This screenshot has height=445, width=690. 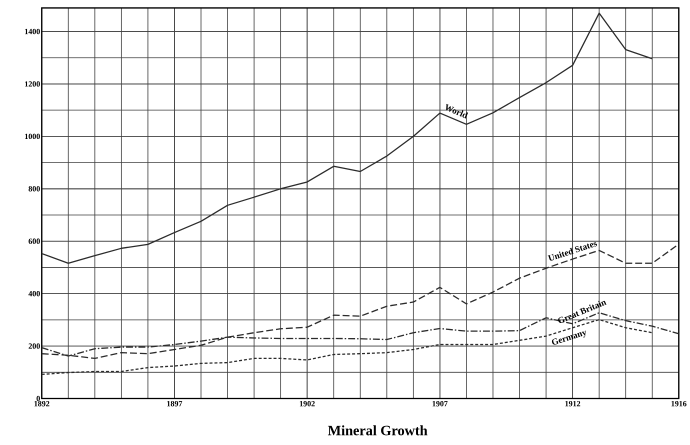 I want to click on text: Mineral Growth, so click(x=378, y=430).